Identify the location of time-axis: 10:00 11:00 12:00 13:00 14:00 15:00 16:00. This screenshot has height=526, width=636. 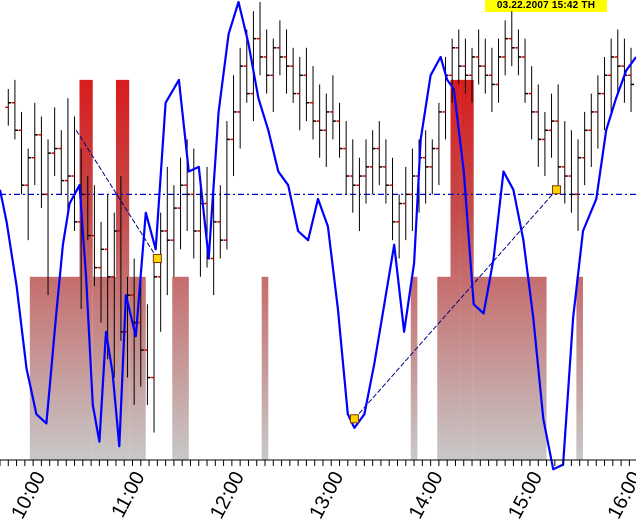
(318, 491).